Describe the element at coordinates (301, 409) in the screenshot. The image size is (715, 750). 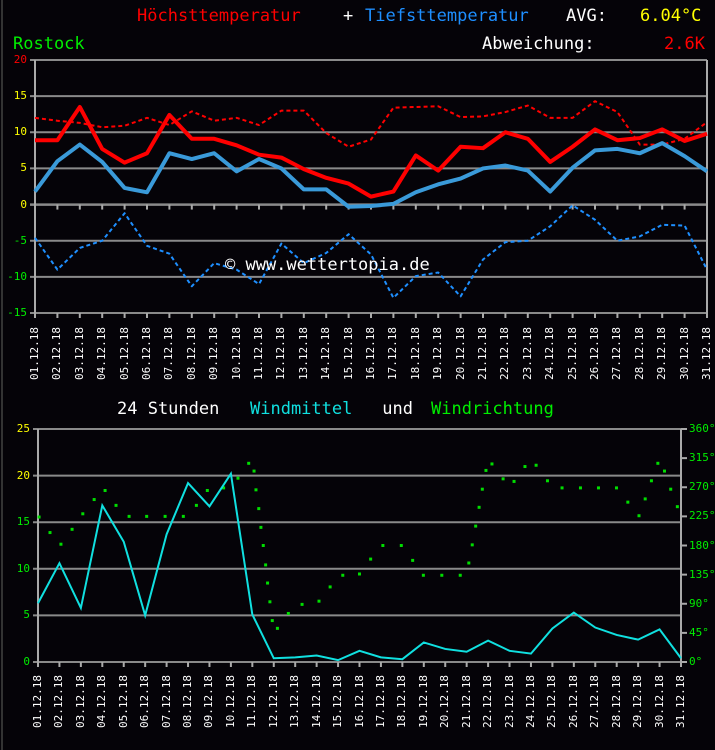
I see `wind-title-speed: Windmittel` at that location.